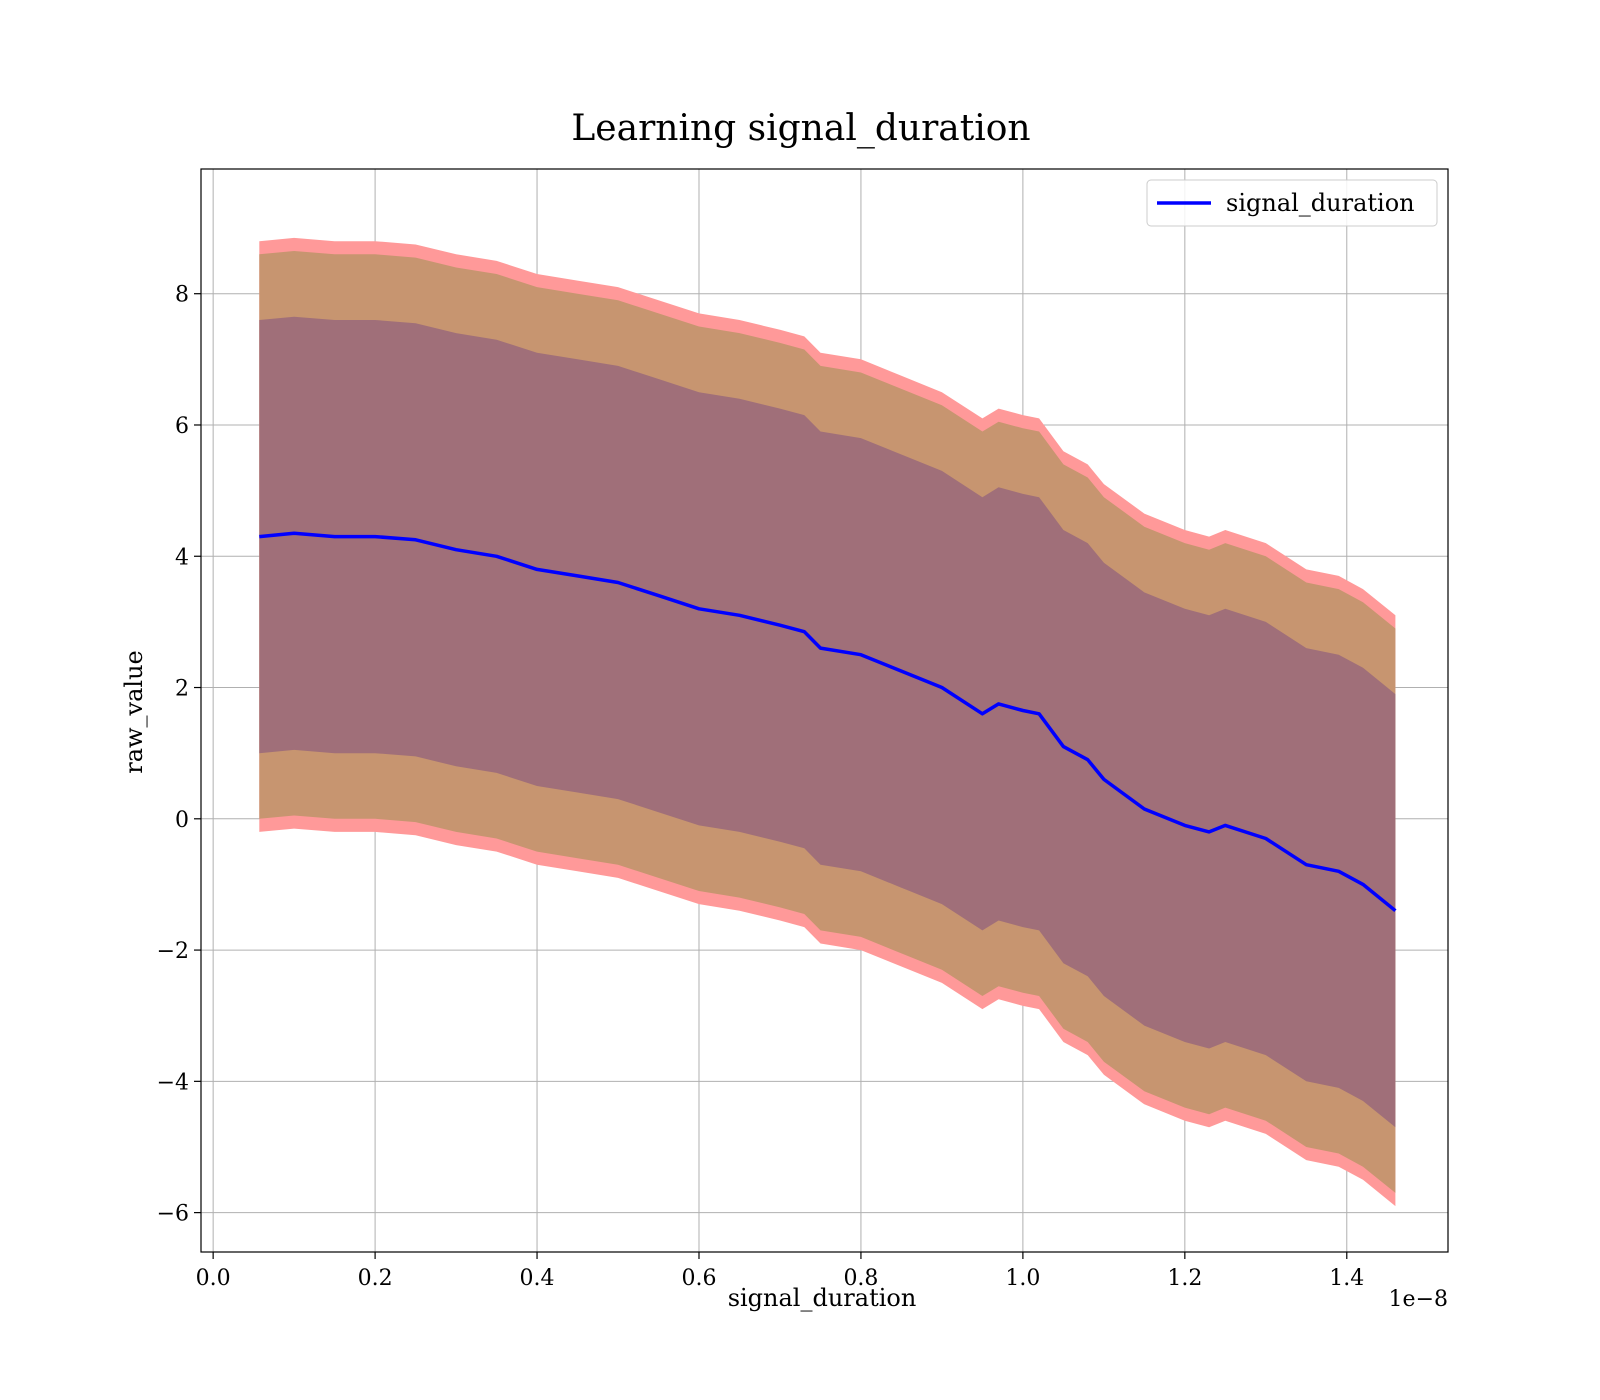 The height and width of the screenshot is (1400, 1600). Describe the element at coordinates (698, 1278) in the screenshot. I see `x-tick-label: 0.6` at that location.